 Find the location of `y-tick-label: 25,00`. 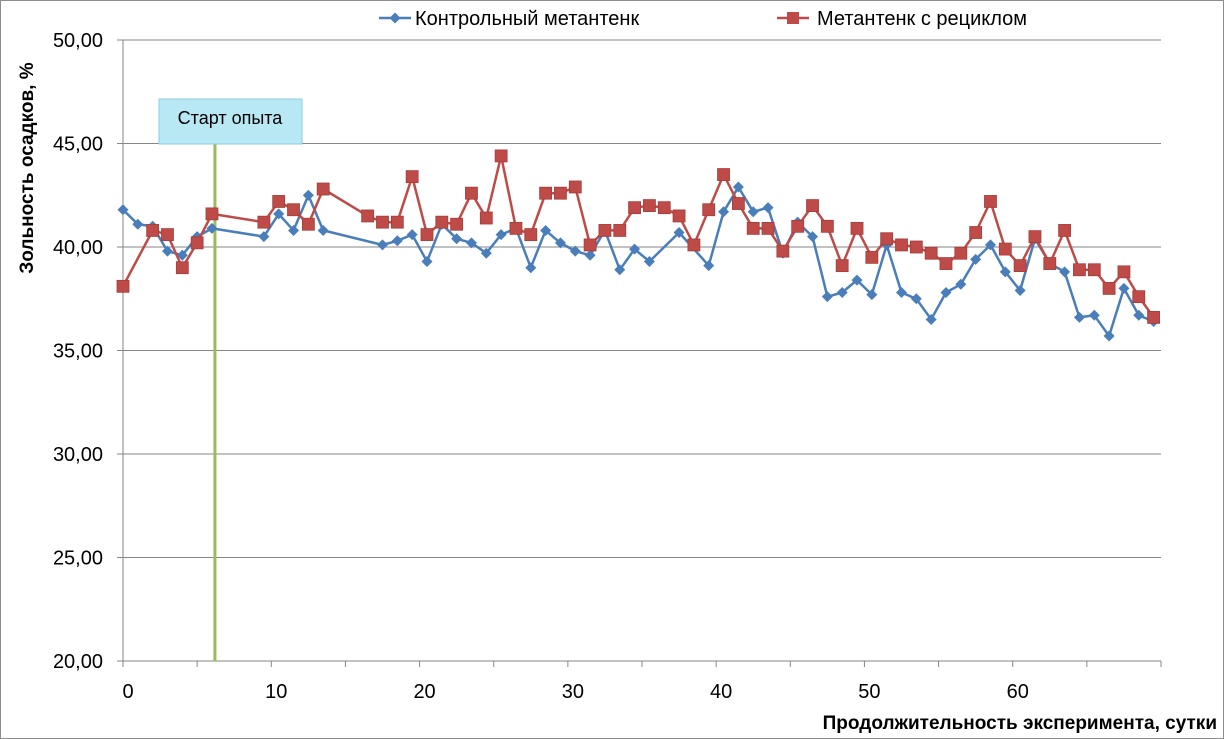

y-tick-label: 25,00 is located at coordinates (78, 559).